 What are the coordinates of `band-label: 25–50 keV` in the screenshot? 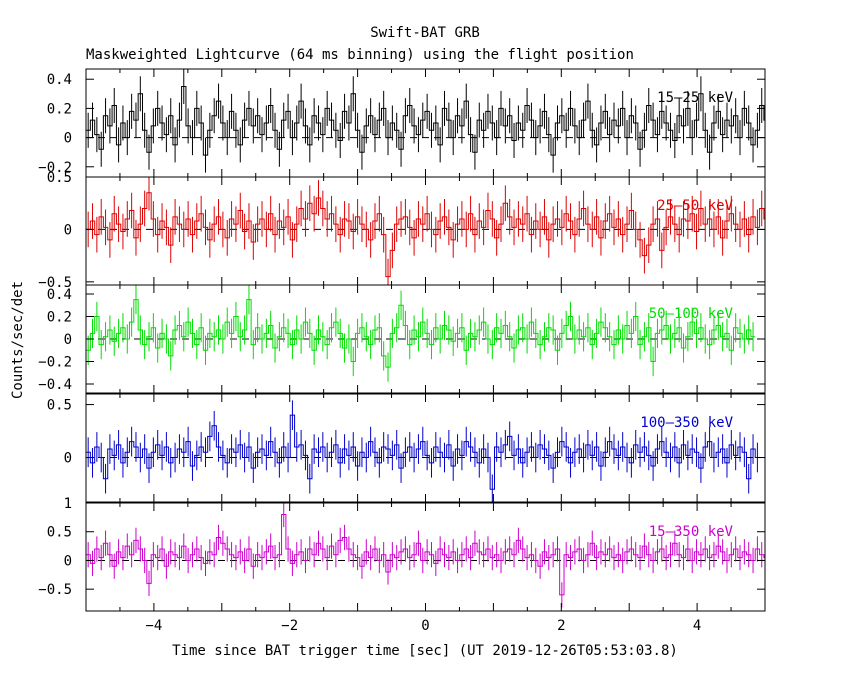 It's located at (695, 206).